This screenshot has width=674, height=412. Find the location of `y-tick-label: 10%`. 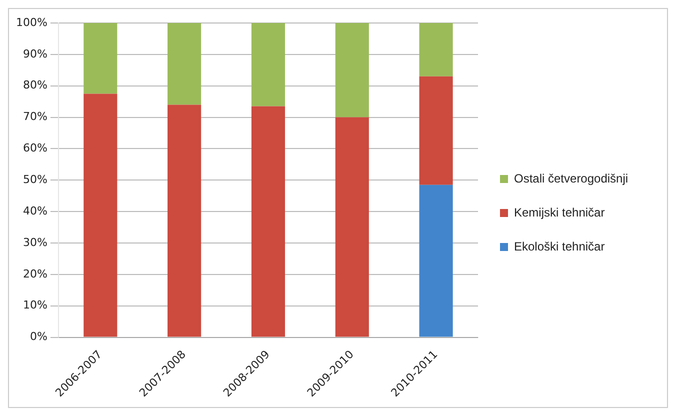

y-tick-label: 10% is located at coordinates (35, 305).